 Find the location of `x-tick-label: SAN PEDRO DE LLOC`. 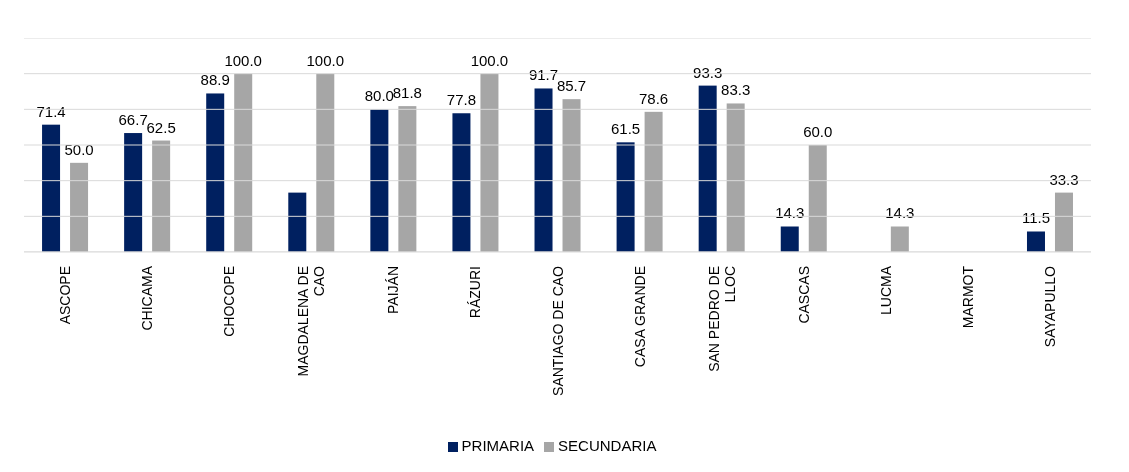

x-tick-label: SAN PEDRO DE LLOC is located at coordinates (721, 319).